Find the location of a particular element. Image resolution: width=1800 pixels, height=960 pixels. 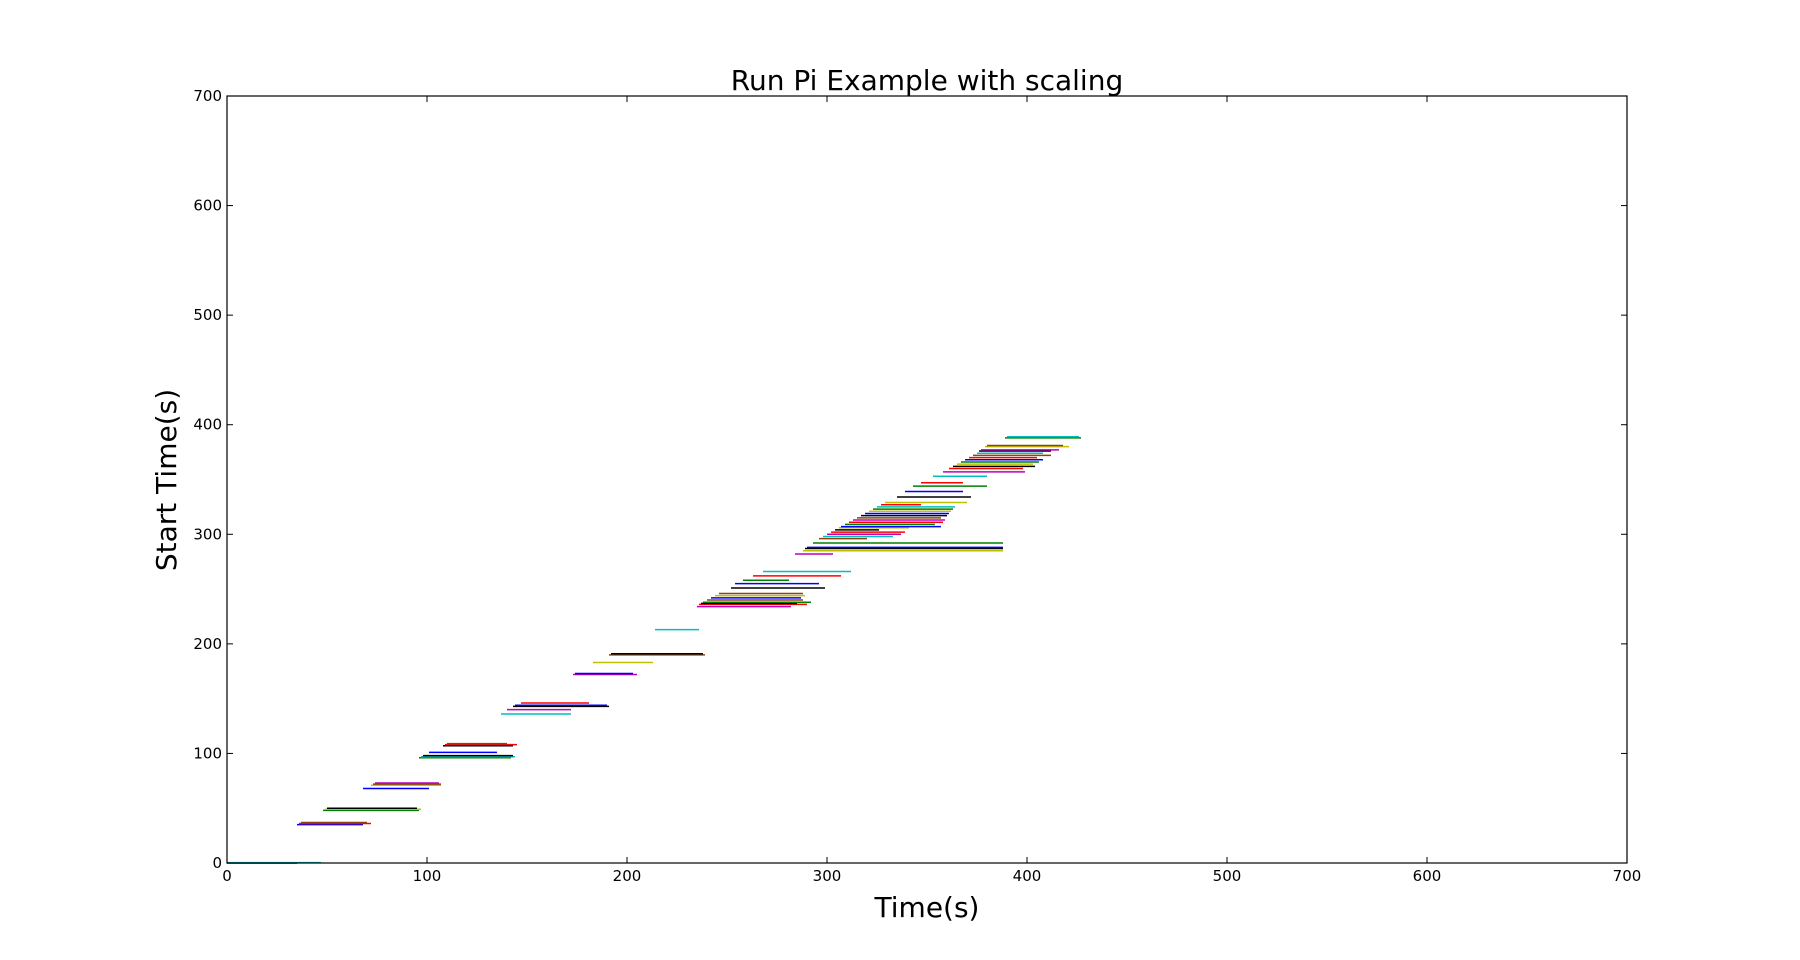

y-tick-label-3: 300 is located at coordinates (207, 534).